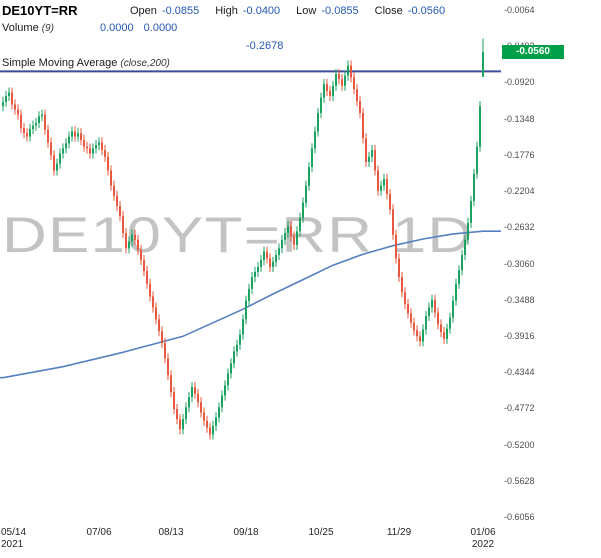  What do you see at coordinates (340, 11) in the screenshot?
I see `low-value: -0.0855` at bounding box center [340, 11].